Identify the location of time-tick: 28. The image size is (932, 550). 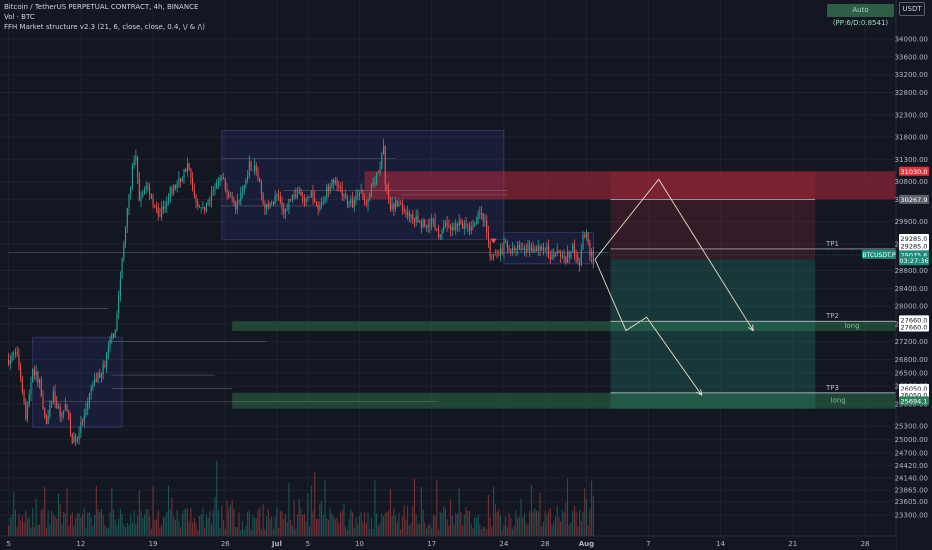
(545, 544).